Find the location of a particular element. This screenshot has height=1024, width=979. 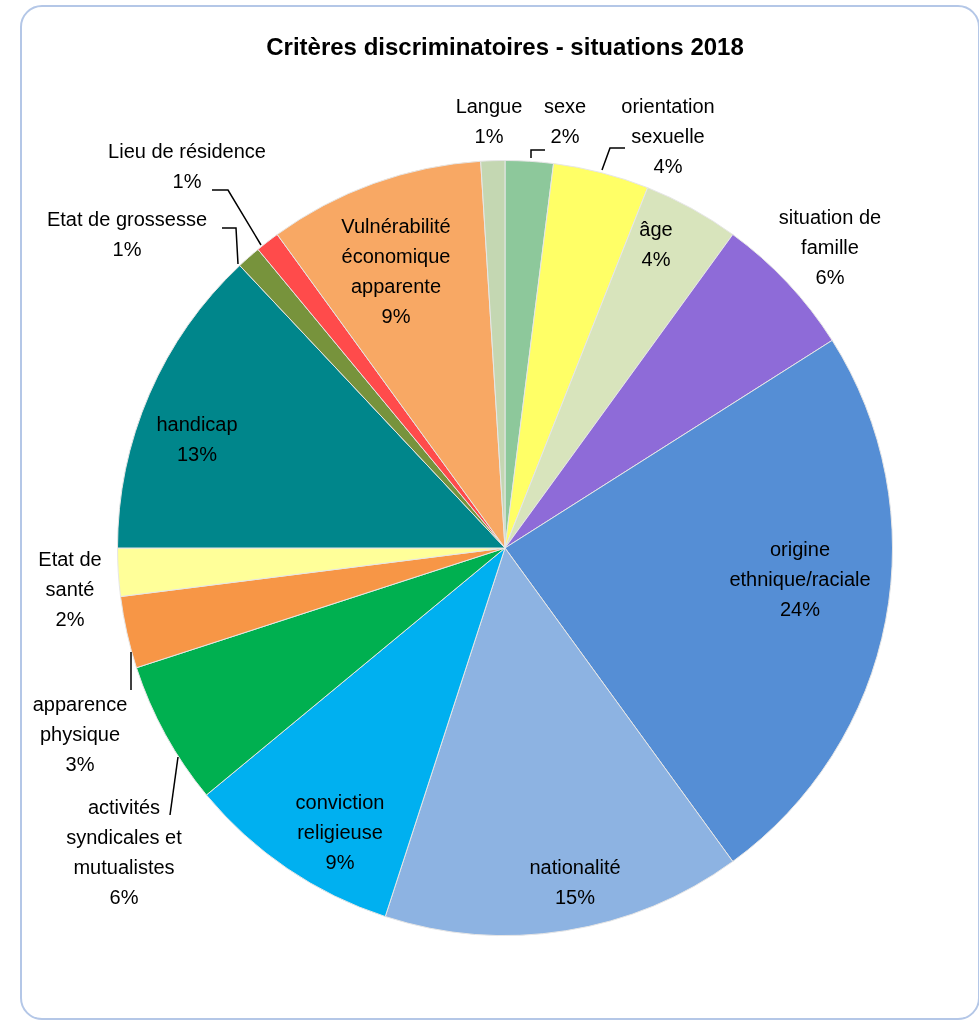

slice-label: apparence physique is located at coordinates (80, 718).